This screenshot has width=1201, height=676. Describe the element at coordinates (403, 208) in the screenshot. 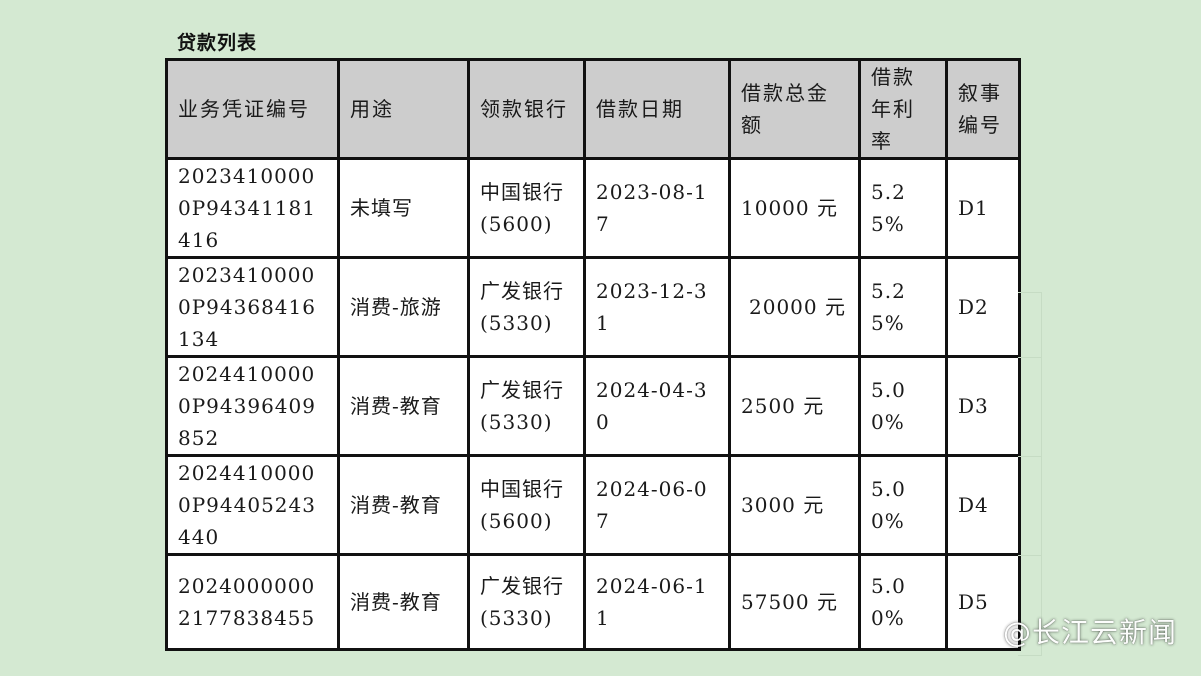

I see `purpose-cell: 未填写` at that location.